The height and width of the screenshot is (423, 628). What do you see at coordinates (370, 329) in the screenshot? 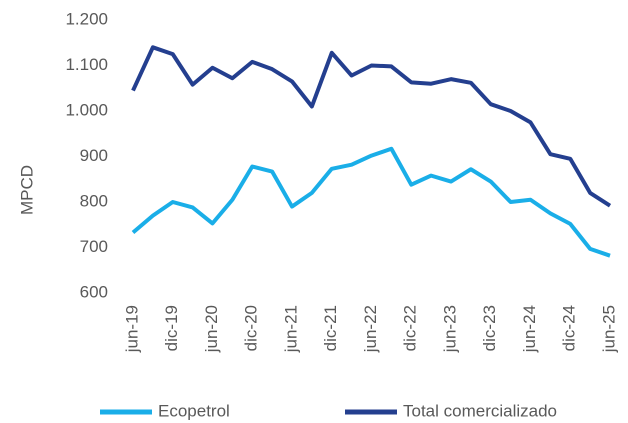
I see `x-tick-label: jun-22` at bounding box center [370, 329].